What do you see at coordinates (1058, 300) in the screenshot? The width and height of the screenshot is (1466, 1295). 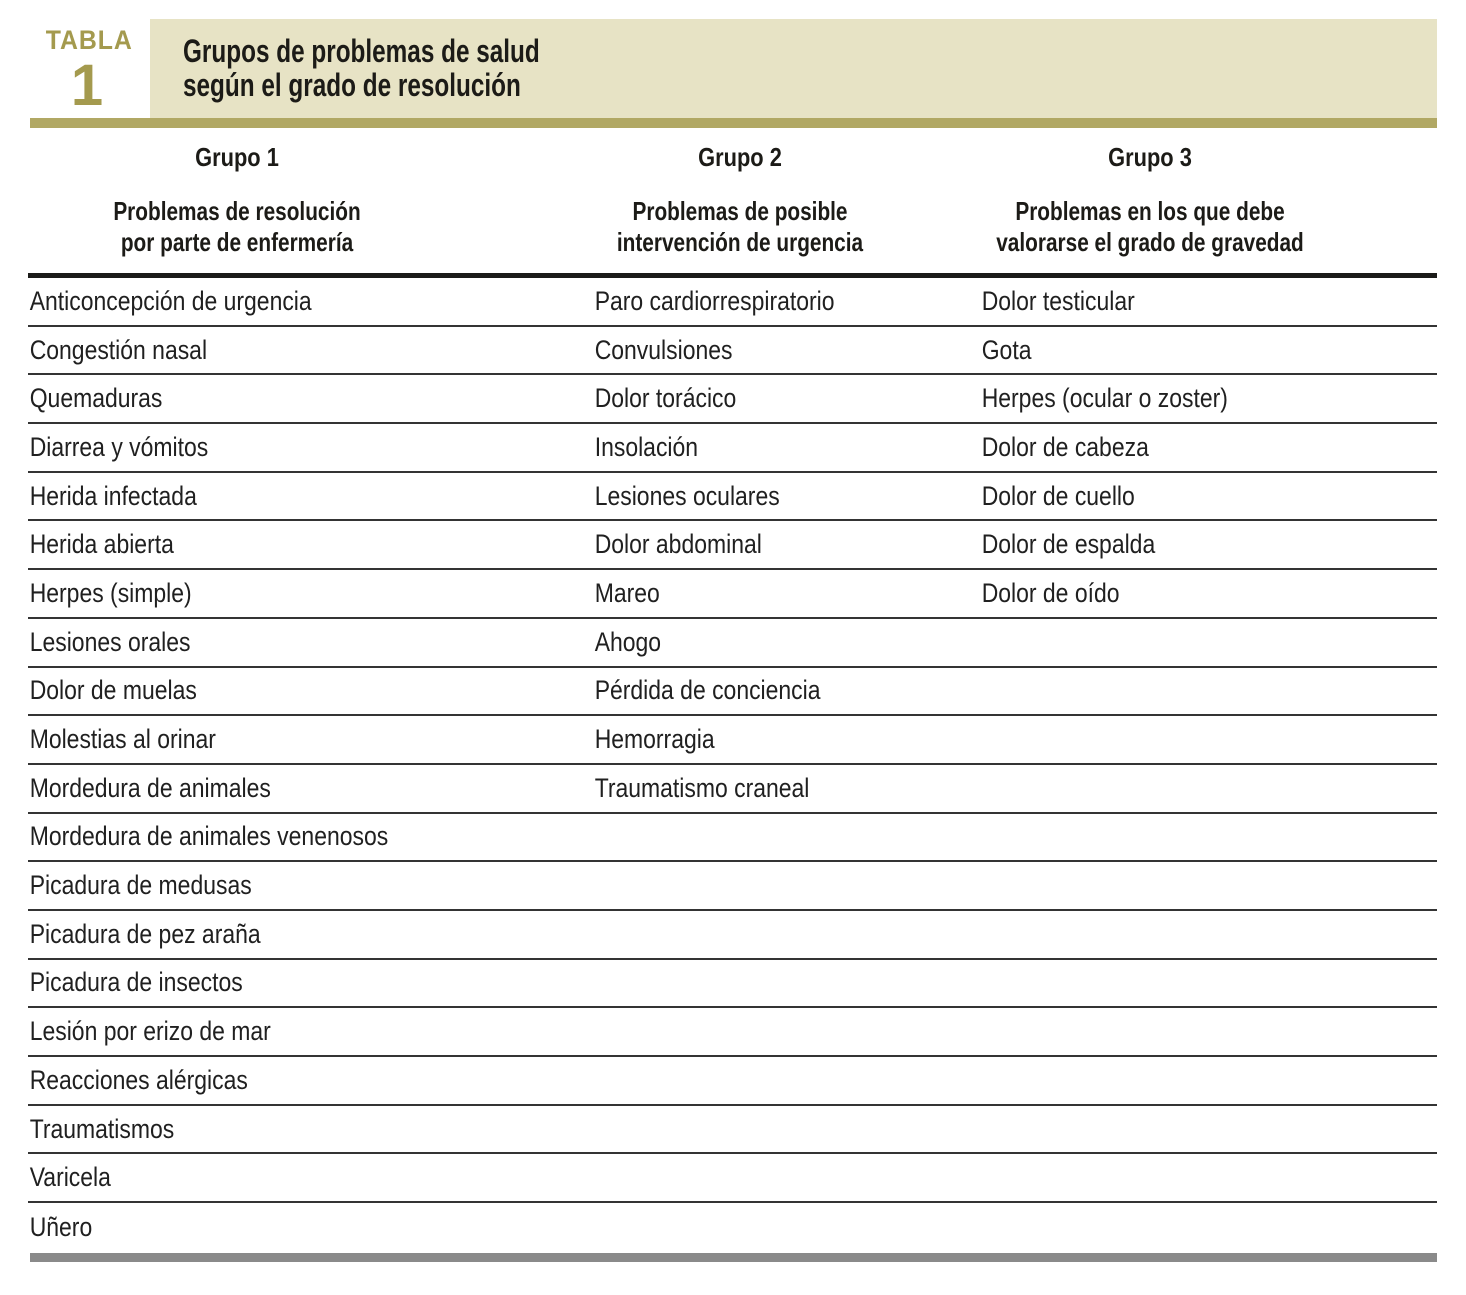 I see `cell-text: Dolor testicular` at bounding box center [1058, 300].